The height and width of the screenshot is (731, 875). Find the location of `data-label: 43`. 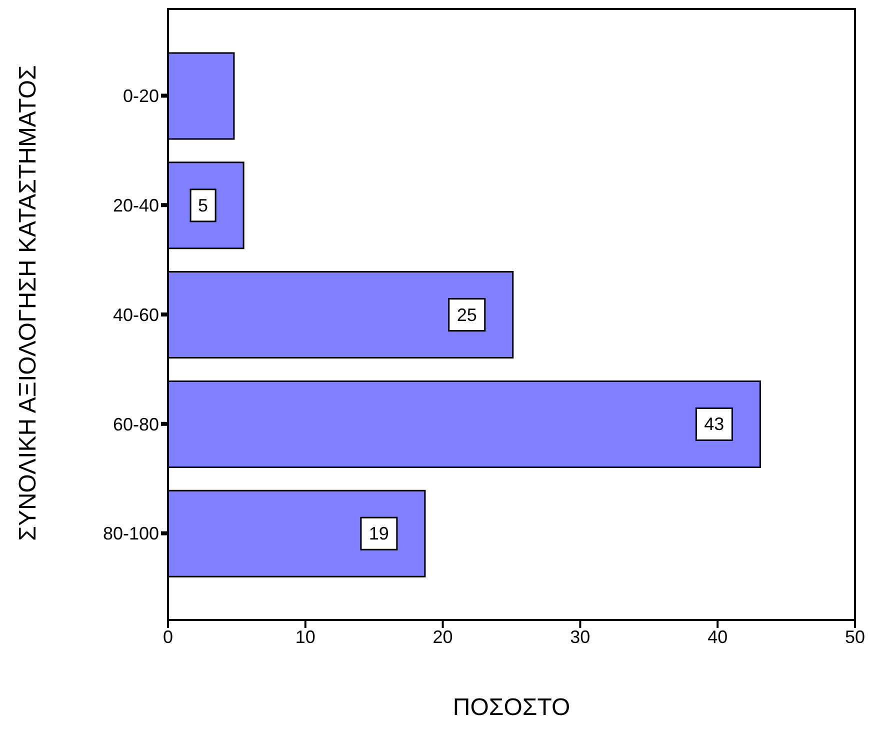

data-label: 43 is located at coordinates (714, 424).